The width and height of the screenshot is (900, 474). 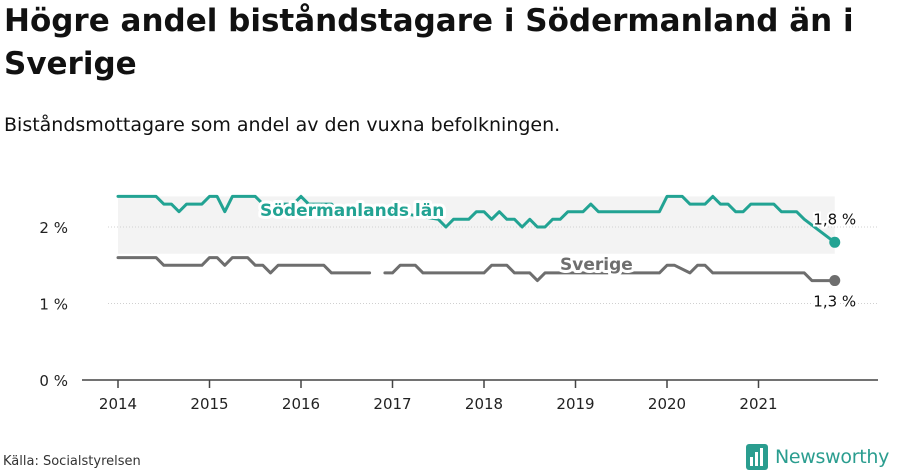 What do you see at coordinates (476, 219) in the screenshot?
I see `series-sodermanland-line` at bounding box center [476, 219].